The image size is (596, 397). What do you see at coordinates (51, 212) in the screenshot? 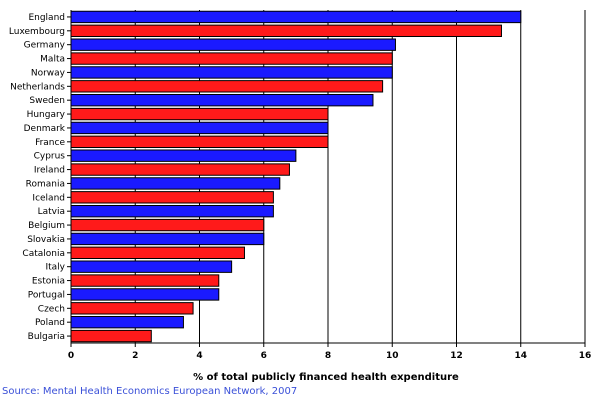
I see `category-label-latvia: Latvia` at bounding box center [51, 212].